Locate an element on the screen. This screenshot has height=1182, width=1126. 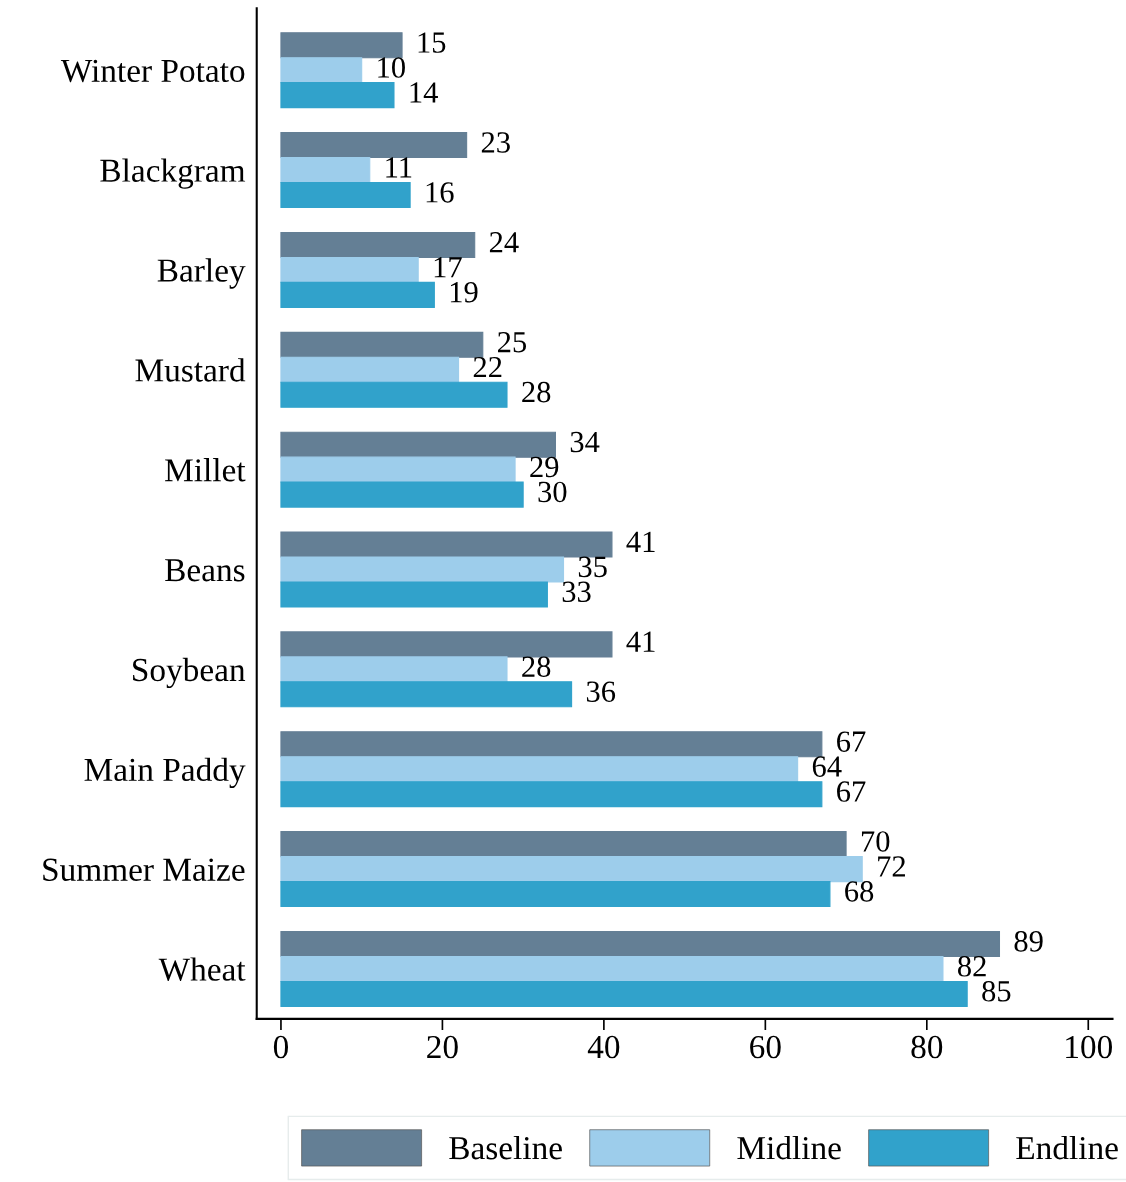
data-label: 14 is located at coordinates (424, 92).